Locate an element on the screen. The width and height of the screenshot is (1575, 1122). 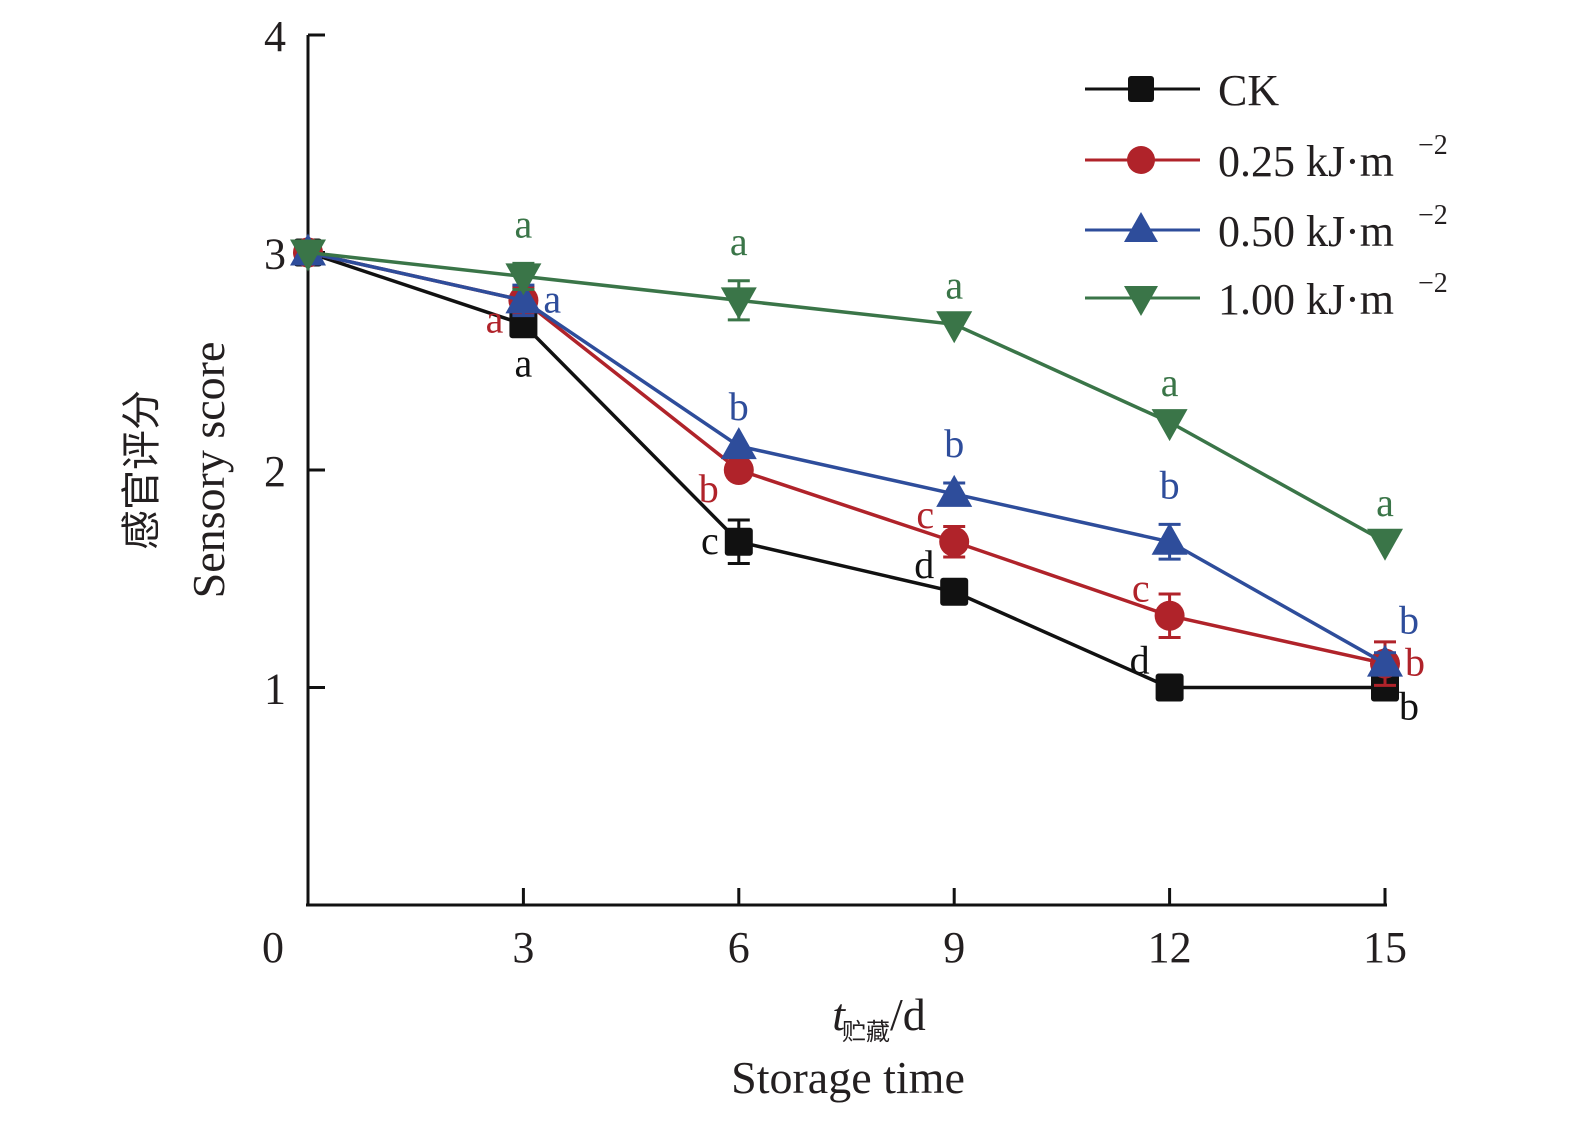
y-tick-label: 1 is located at coordinates (275, 689).